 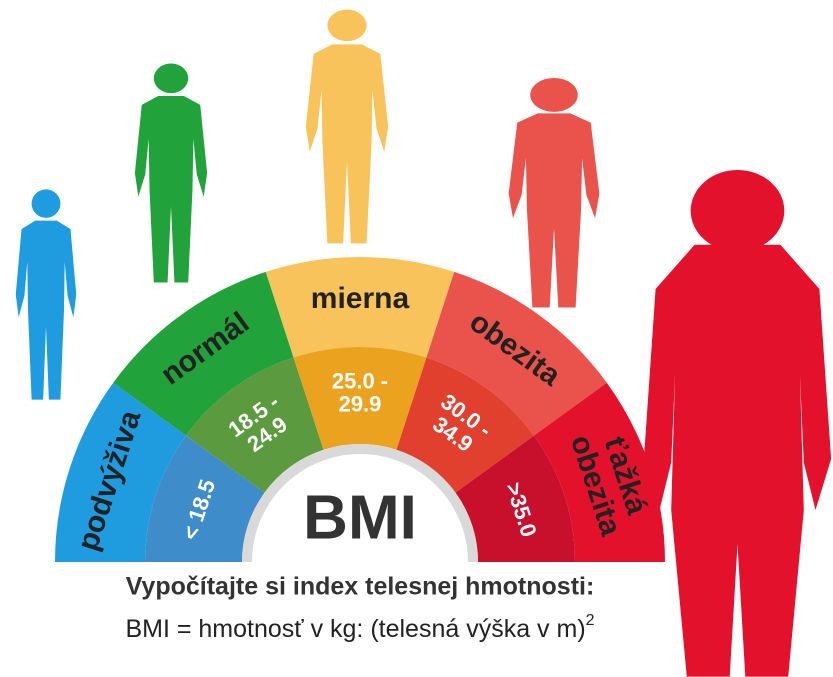 I want to click on figure-normal, so click(x=171, y=173).